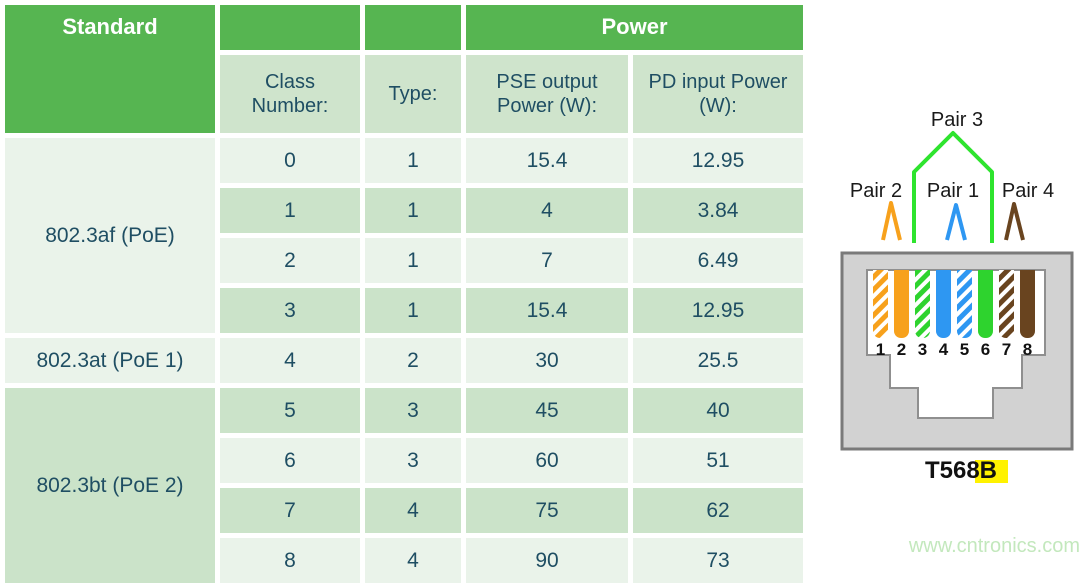  Describe the element at coordinates (290, 260) in the screenshot. I see `cell-class: 2` at that location.